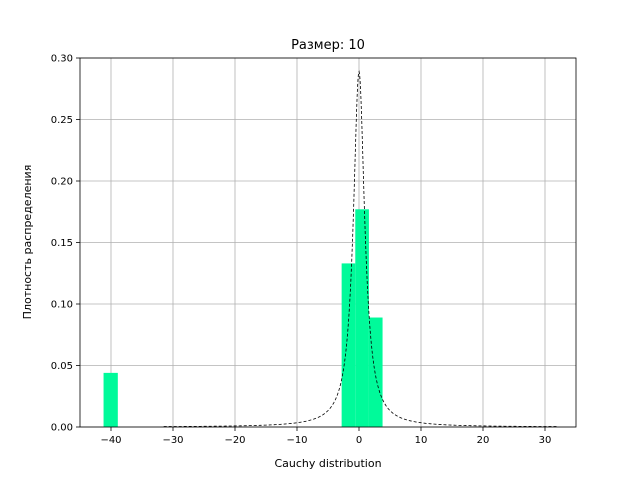 This screenshot has width=640, height=480. Describe the element at coordinates (328, 45) in the screenshot. I see `chart-title: Размер: 10` at that location.